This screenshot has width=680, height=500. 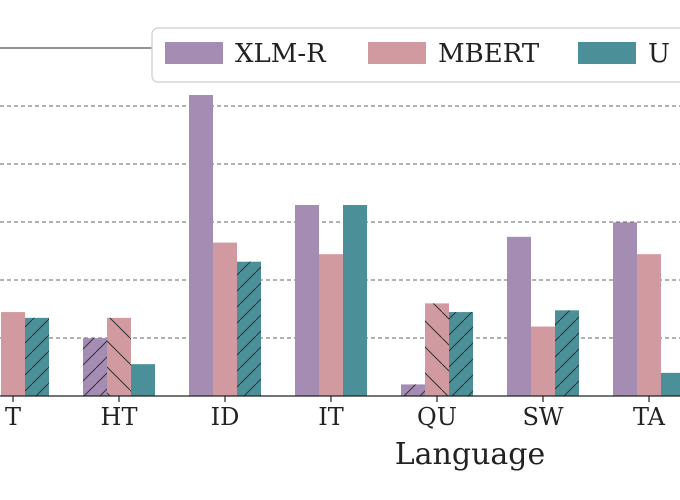 I want to click on bar-xlm-r-ta, so click(x=625, y=309).